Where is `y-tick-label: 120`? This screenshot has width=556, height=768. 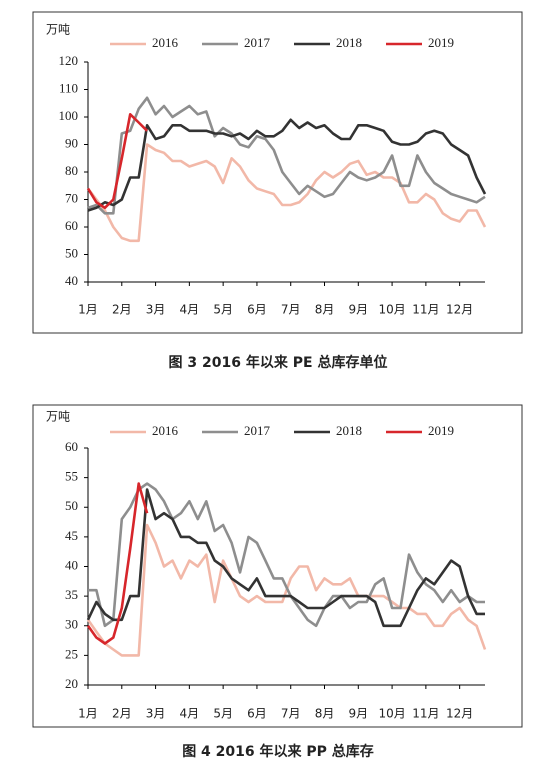 y-tick-label: 120 is located at coordinates (69, 60).